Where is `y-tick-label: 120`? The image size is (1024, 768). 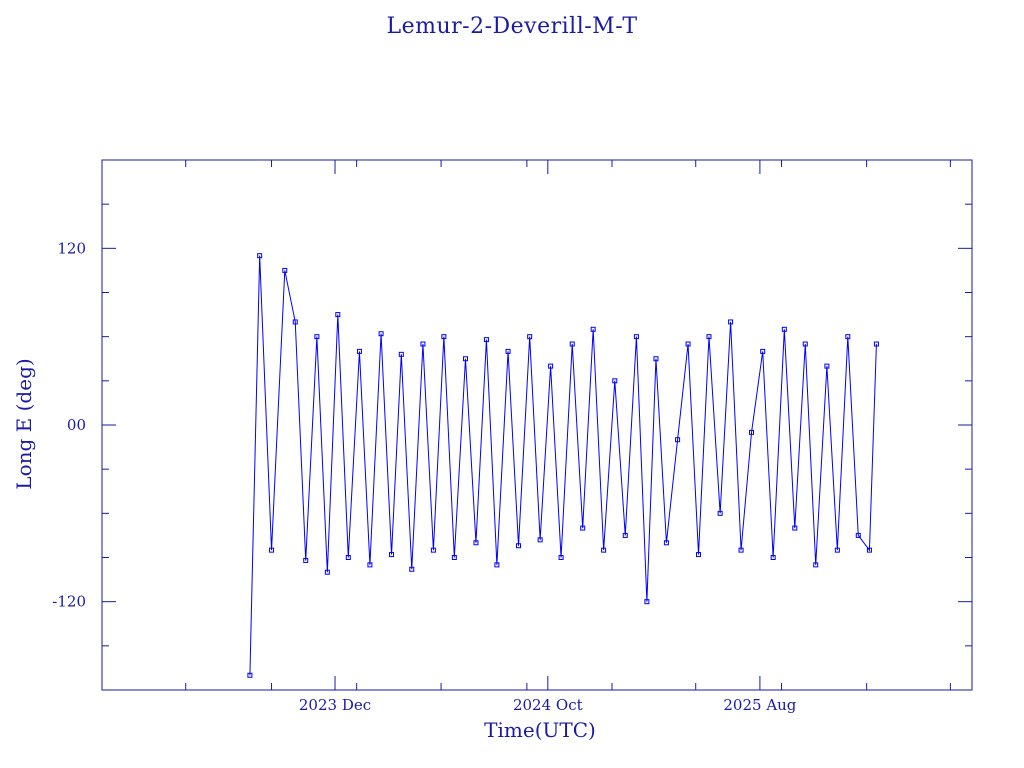
y-tick-label: 120 is located at coordinates (71, 248).